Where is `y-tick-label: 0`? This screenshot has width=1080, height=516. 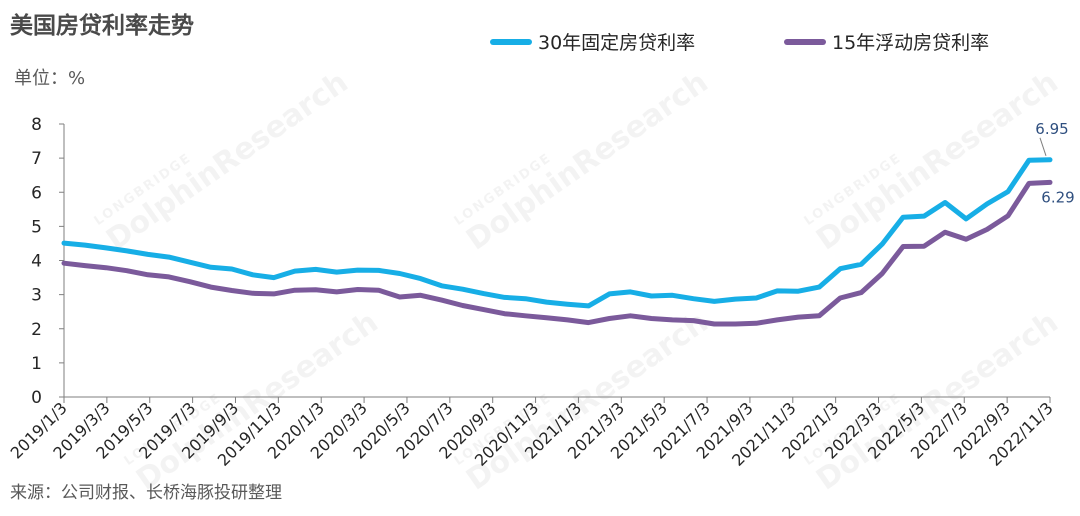 y-tick-label: 0 is located at coordinates (36, 398).